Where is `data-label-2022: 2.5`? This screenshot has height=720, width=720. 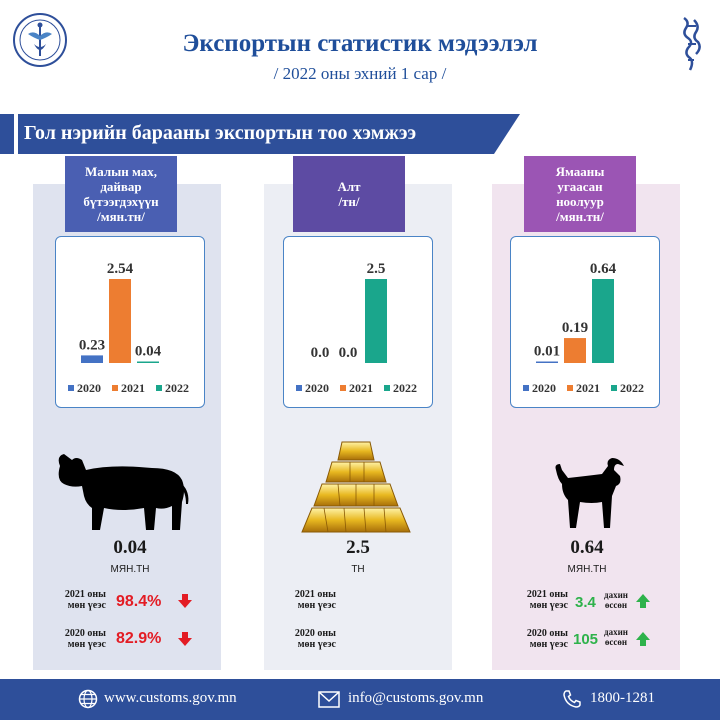 data-label-2022: 2.5 is located at coordinates (376, 269).